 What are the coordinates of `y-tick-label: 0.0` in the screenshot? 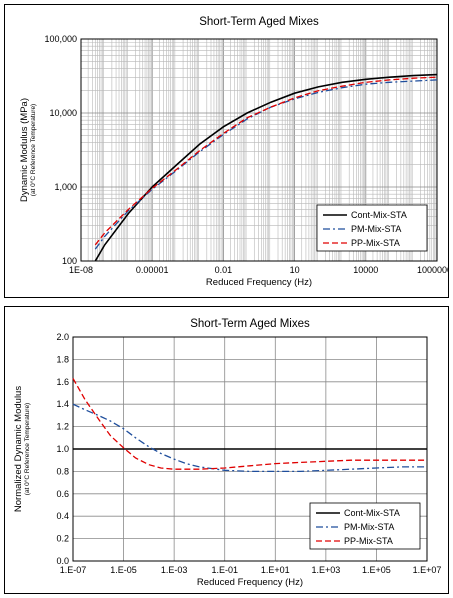 It's located at (62, 561).